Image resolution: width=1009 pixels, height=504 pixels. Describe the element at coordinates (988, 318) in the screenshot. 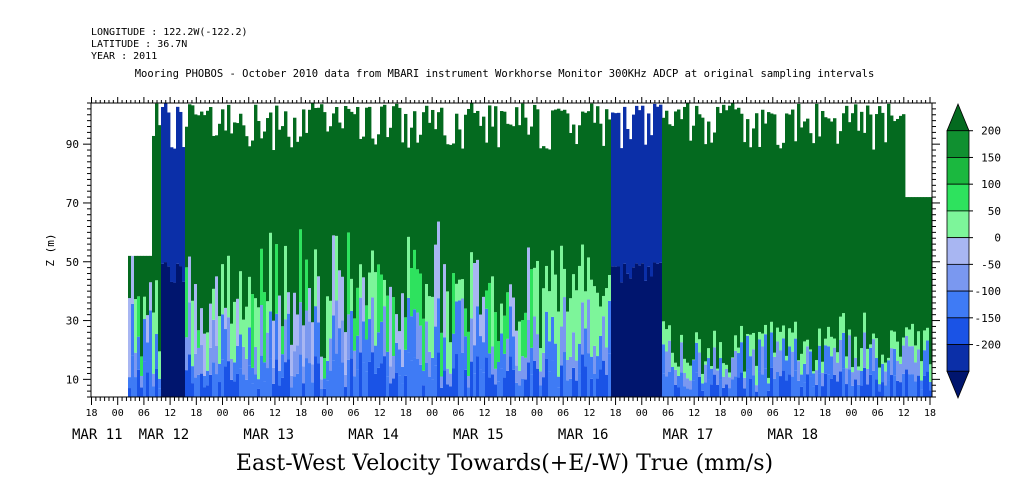

I see `colorbar-label: -150` at that location.